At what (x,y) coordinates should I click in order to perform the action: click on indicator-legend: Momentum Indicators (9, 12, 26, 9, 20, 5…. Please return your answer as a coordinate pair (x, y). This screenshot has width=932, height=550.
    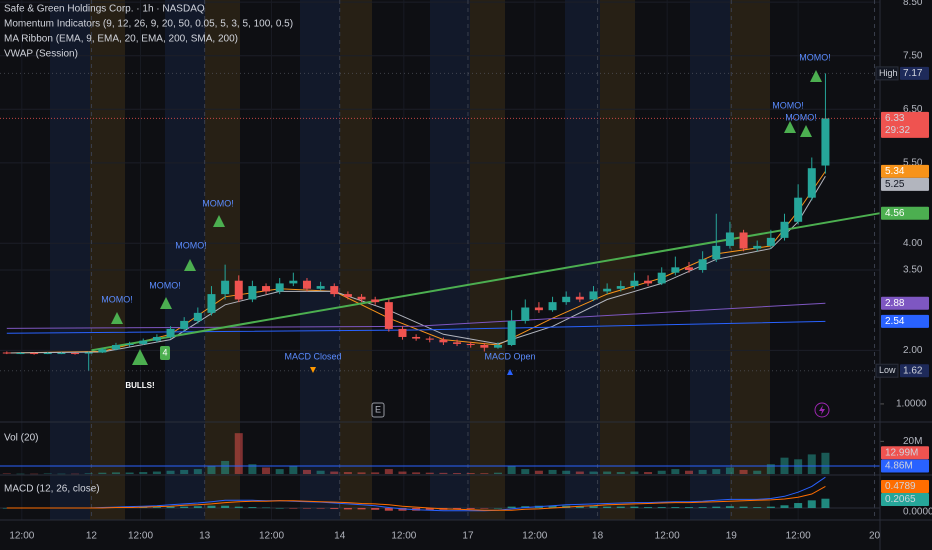
    Looking at the image, I should click on (148, 24).